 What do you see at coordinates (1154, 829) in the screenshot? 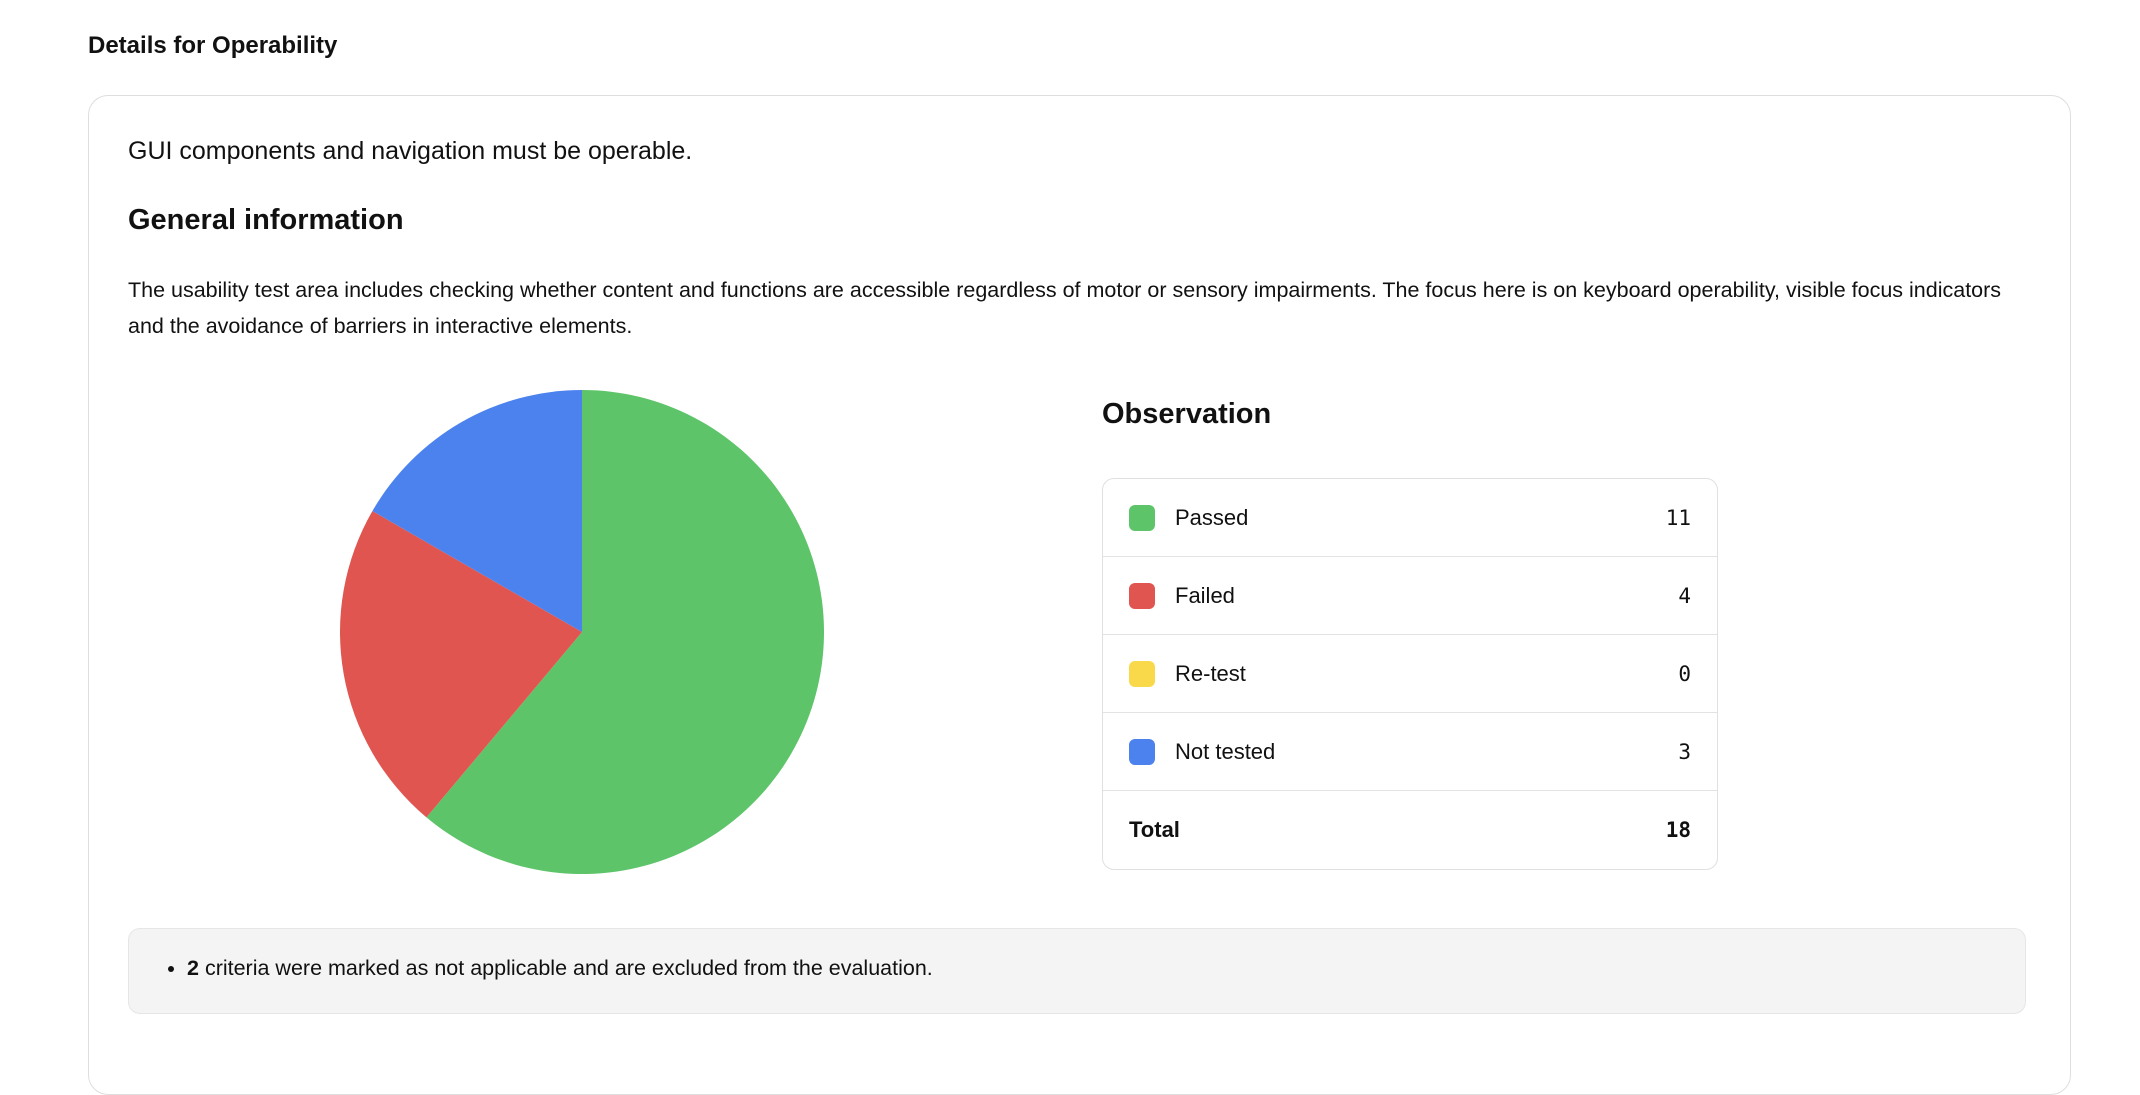
I see `legend-label-total: Total` at bounding box center [1154, 829].